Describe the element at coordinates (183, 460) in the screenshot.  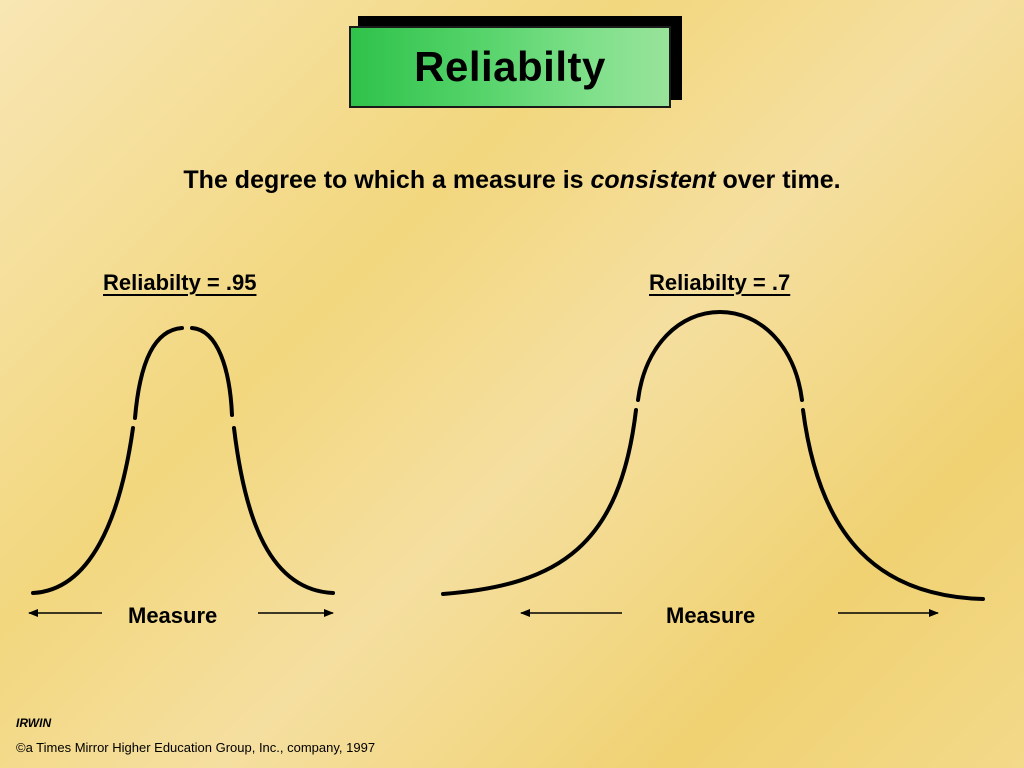
I see `narrow-bell-curve` at that location.